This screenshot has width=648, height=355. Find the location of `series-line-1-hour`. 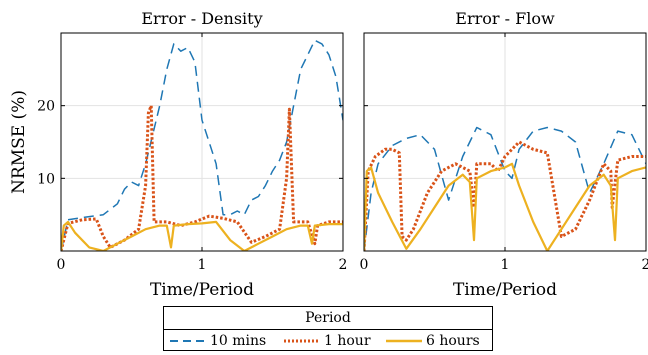

series-line-1-hour is located at coordinates (505, 195).